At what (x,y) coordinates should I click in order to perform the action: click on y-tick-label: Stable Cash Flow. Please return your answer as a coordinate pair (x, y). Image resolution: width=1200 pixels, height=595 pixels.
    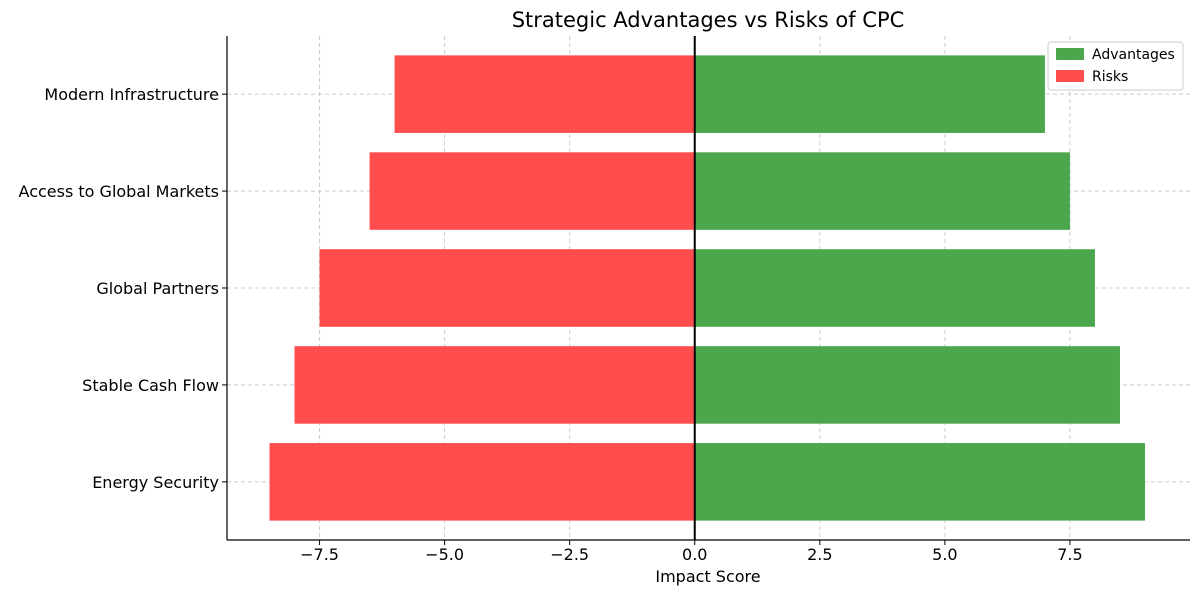
    Looking at the image, I should click on (150, 385).